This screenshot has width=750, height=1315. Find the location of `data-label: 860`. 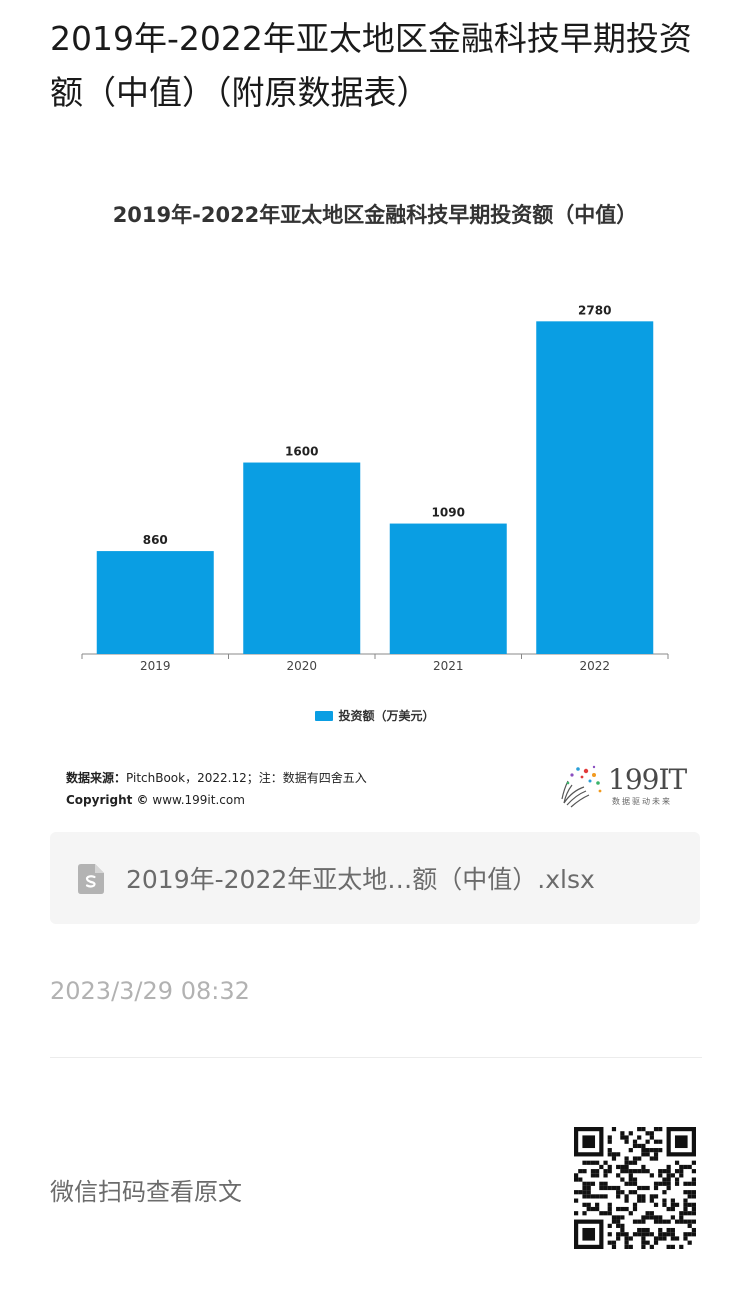

data-label: 860 is located at coordinates (155, 540).